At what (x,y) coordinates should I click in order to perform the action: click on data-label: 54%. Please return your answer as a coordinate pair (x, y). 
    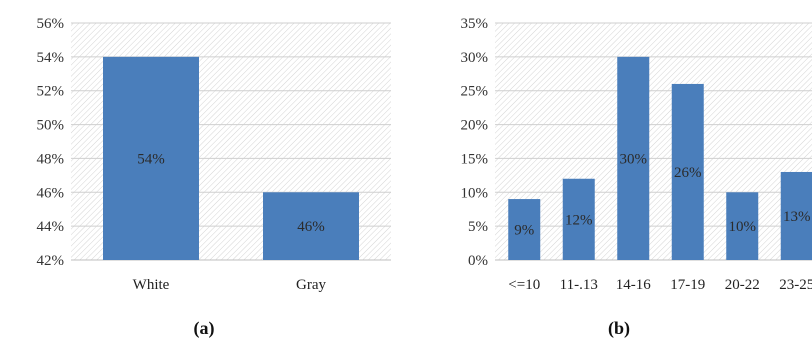
    Looking at the image, I should click on (151, 159).